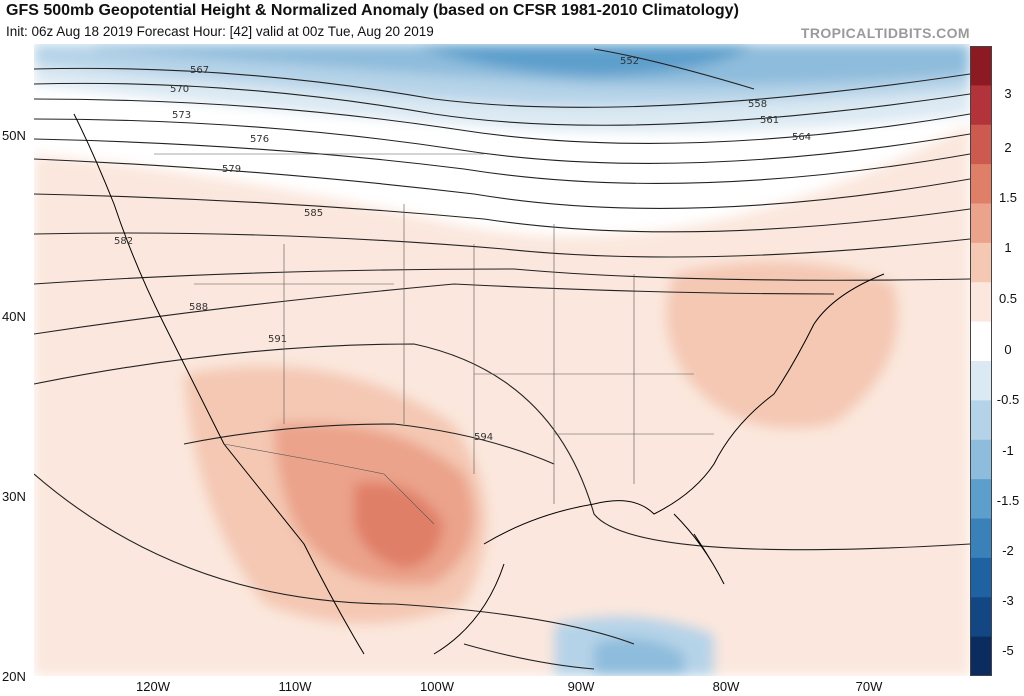 This screenshot has width=1024, height=696. What do you see at coordinates (198, 307) in the screenshot?
I see `contour-label: 588` at bounding box center [198, 307].